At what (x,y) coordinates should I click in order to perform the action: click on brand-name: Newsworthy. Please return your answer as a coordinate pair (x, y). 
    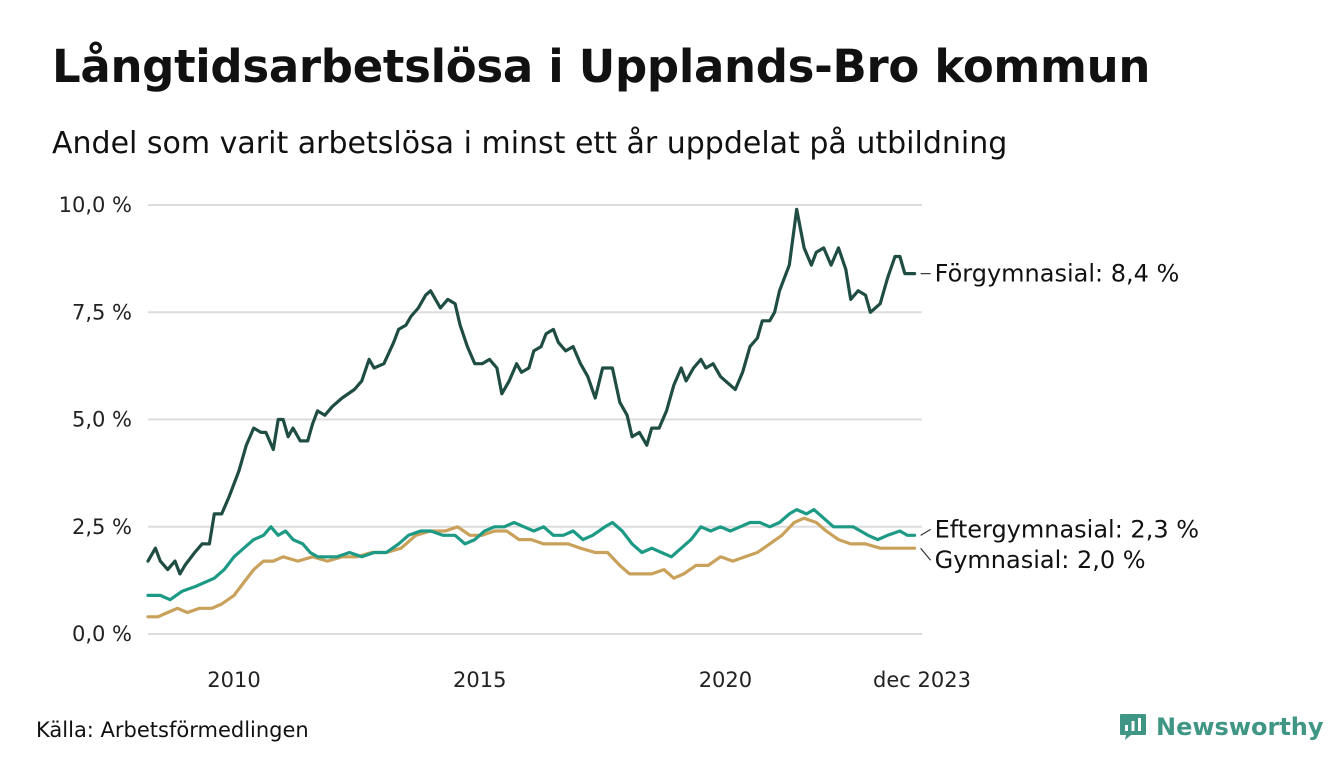
    Looking at the image, I should click on (1240, 727).